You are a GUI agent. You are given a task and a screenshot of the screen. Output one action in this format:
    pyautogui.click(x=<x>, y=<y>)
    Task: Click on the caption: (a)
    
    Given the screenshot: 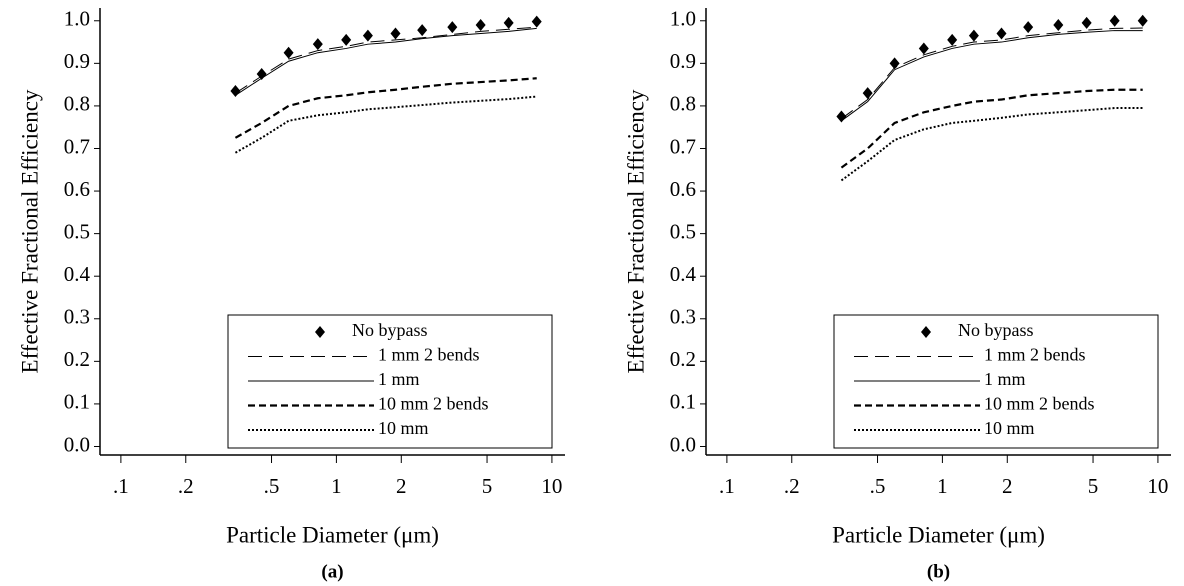 What is the action you would take?
    pyautogui.click(x=332, y=571)
    